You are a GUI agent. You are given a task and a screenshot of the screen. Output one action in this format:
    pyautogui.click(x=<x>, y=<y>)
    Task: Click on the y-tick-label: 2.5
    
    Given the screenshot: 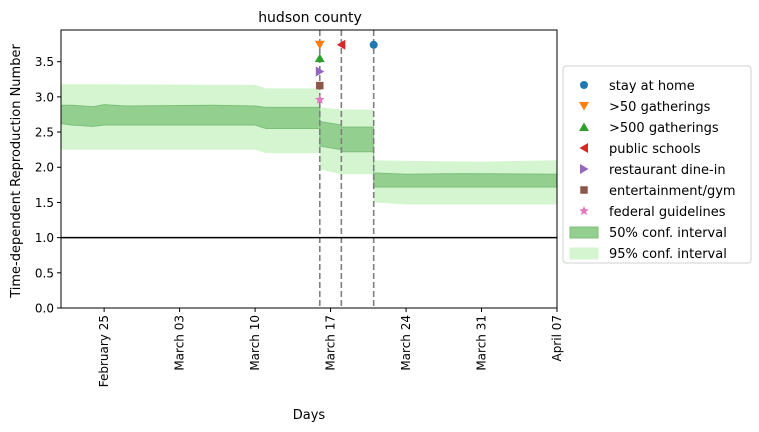 What is the action you would take?
    pyautogui.click(x=44, y=133)
    